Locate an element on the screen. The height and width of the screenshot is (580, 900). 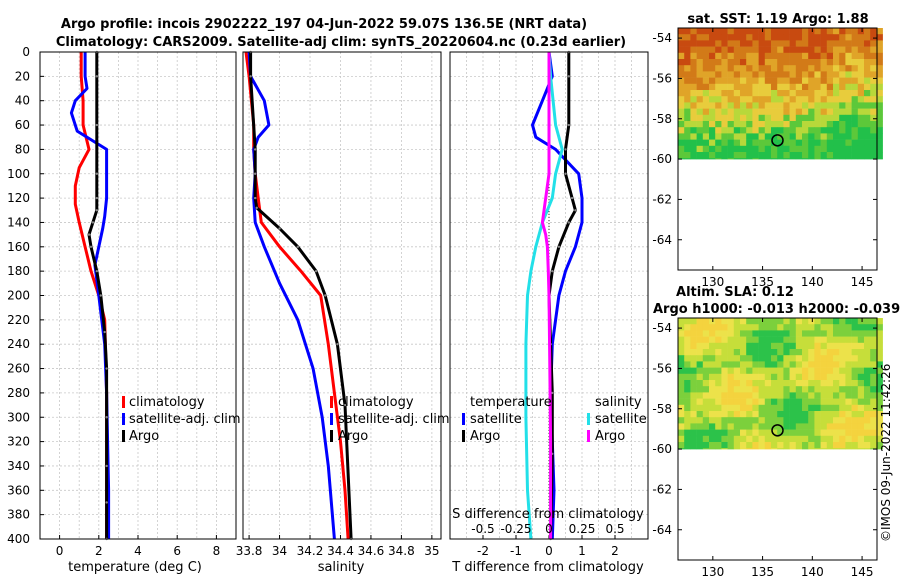
difference-xlabel: T difference from climatology is located at coordinates (547, 567).